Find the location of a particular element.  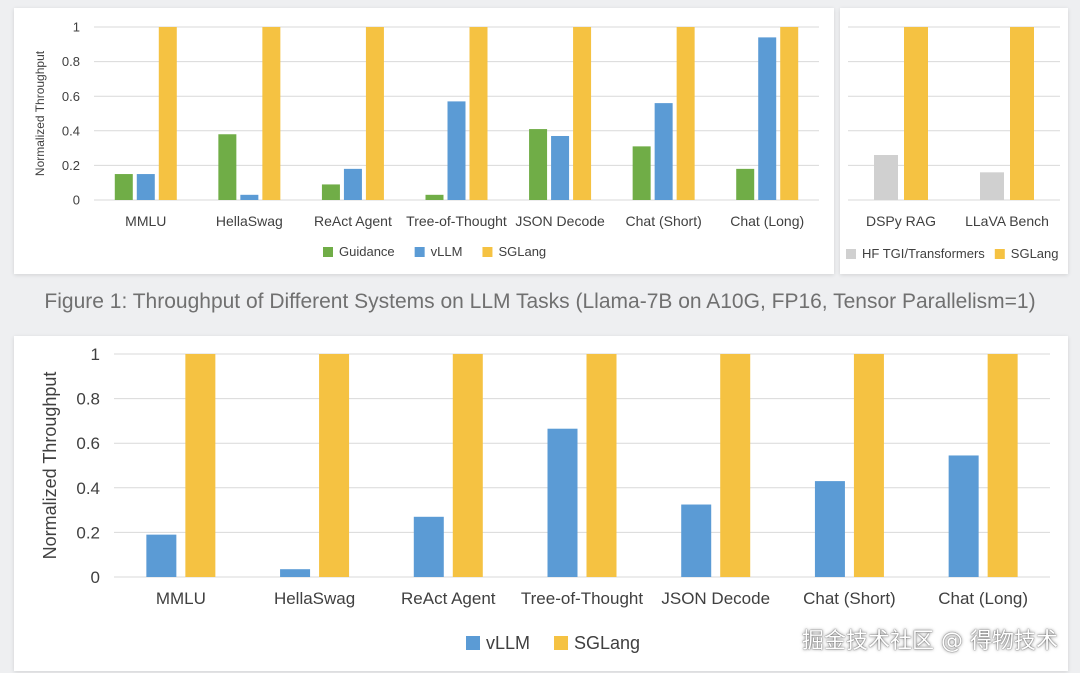

legend-swatch-hf-tgi-transformers is located at coordinates (851, 254).